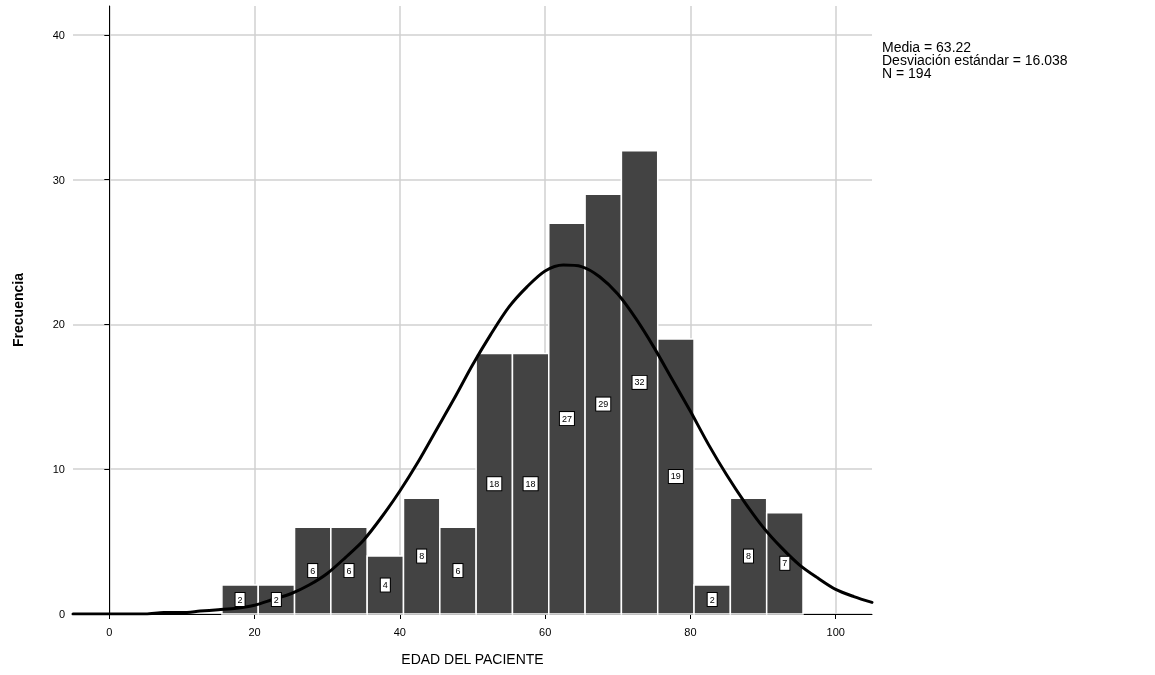 Image resolution: width=1155 pixels, height=675 pixels. I want to click on y-tick-label: 20, so click(58, 324).